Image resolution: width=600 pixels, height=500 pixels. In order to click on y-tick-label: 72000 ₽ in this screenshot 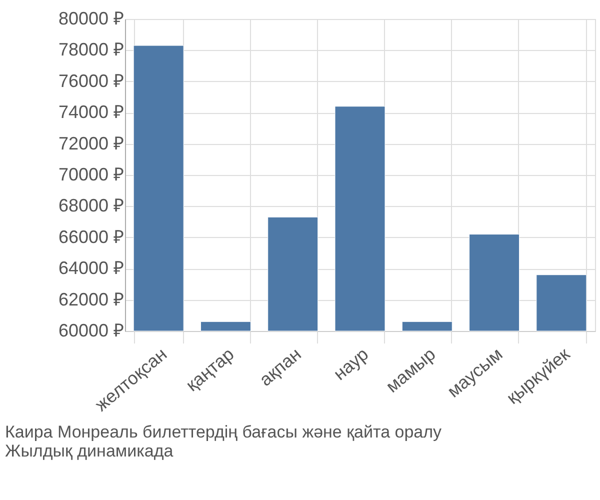, I will do `click(91, 143)`.